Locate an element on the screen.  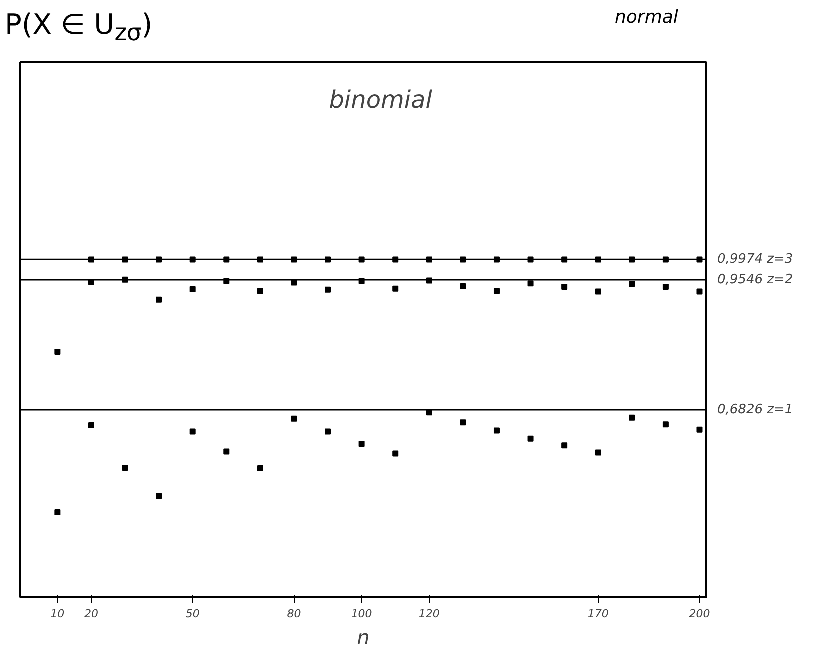
x-tick-label: 20 is located at coordinates (91, 614).